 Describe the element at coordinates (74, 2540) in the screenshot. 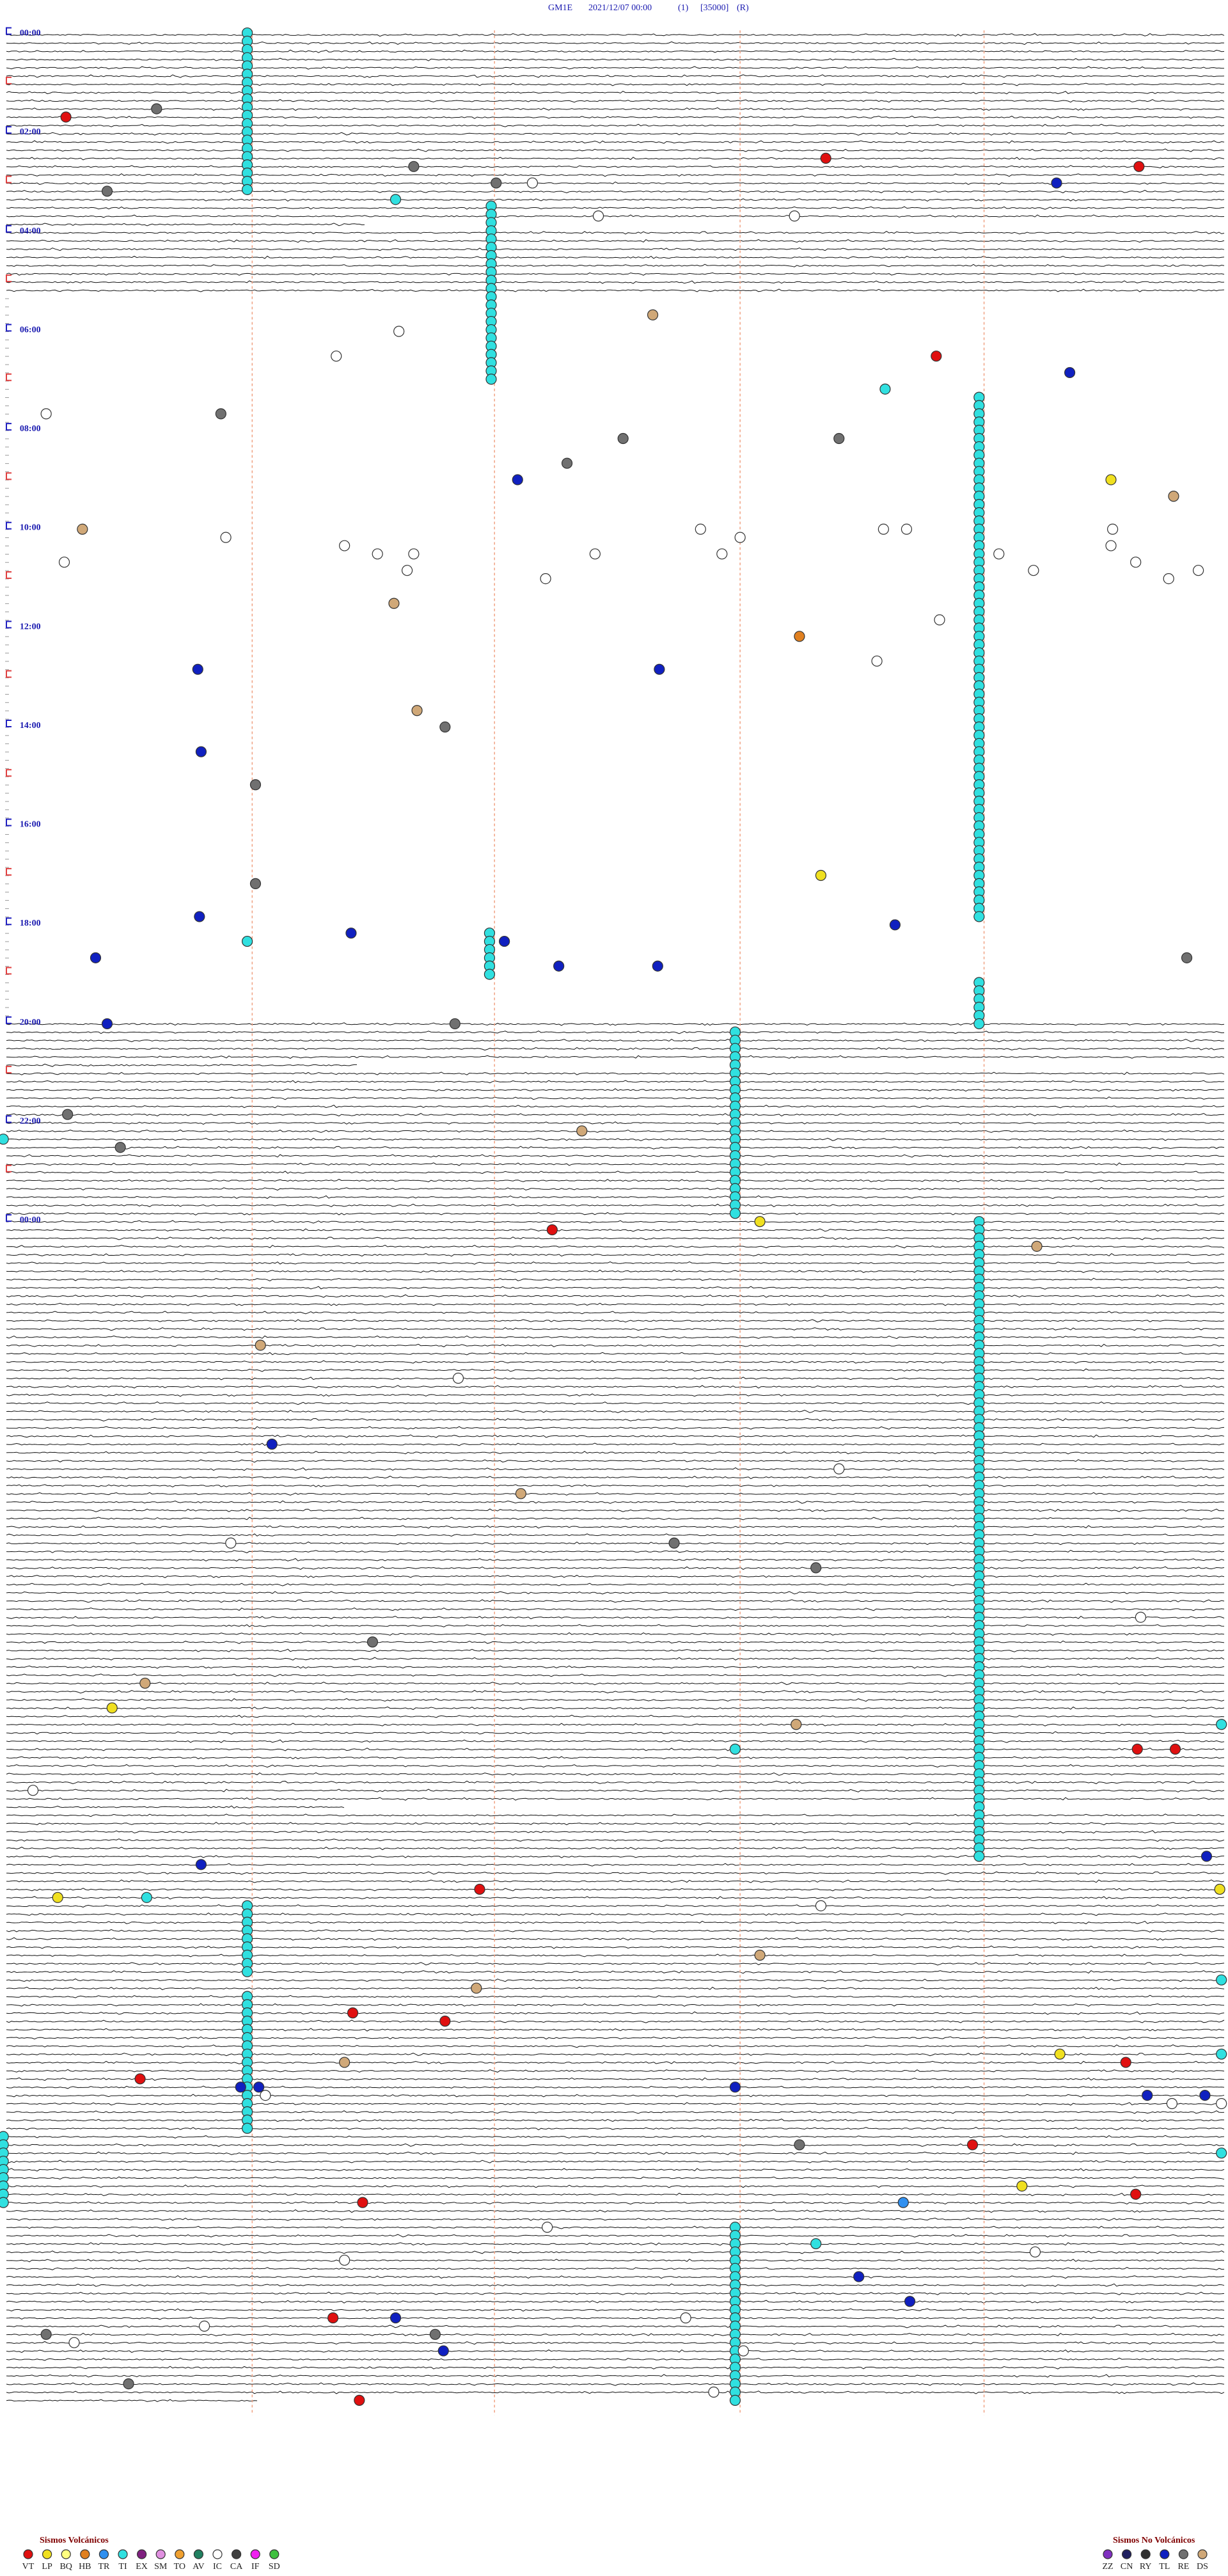

I see `legend-title: Sismos Volcánicos` at that location.